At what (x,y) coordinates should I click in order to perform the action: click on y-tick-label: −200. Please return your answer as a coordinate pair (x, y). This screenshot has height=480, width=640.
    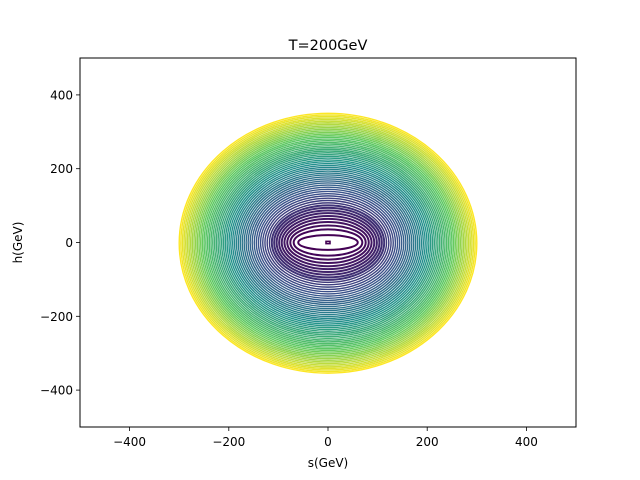
    Looking at the image, I should click on (56, 317).